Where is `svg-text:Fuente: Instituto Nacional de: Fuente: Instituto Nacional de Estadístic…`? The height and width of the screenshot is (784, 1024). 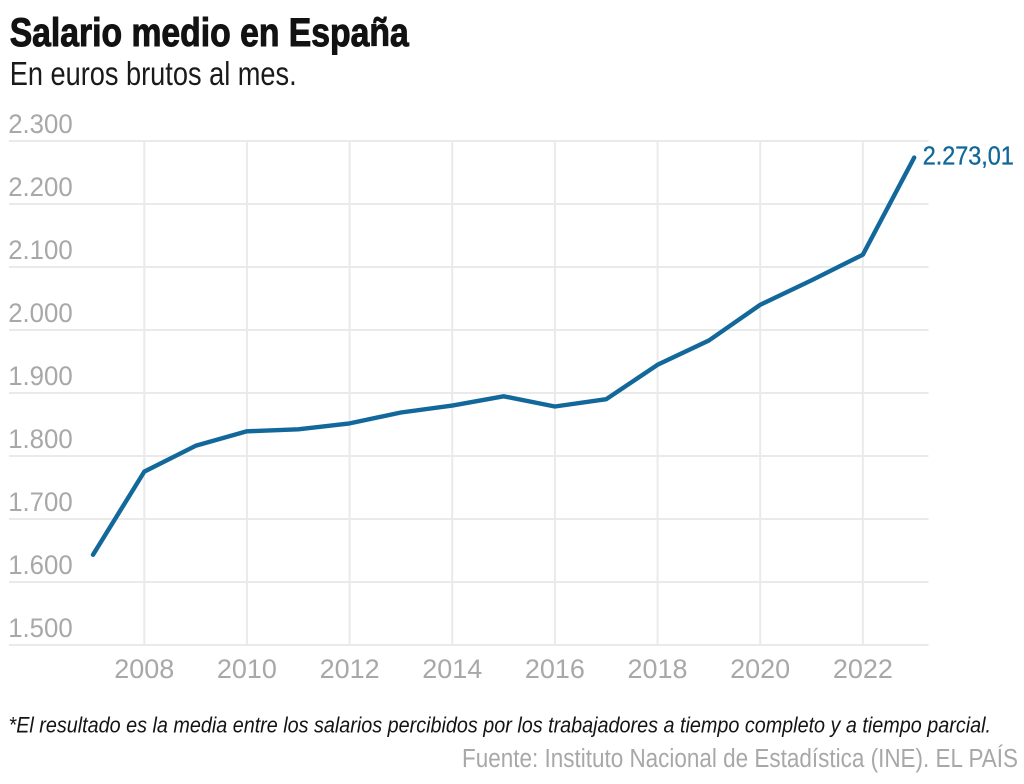 svg-text:Fuente: Instituto Nacional de: Fuente: Instituto Nacional de Estadístic… is located at coordinates (740, 758).